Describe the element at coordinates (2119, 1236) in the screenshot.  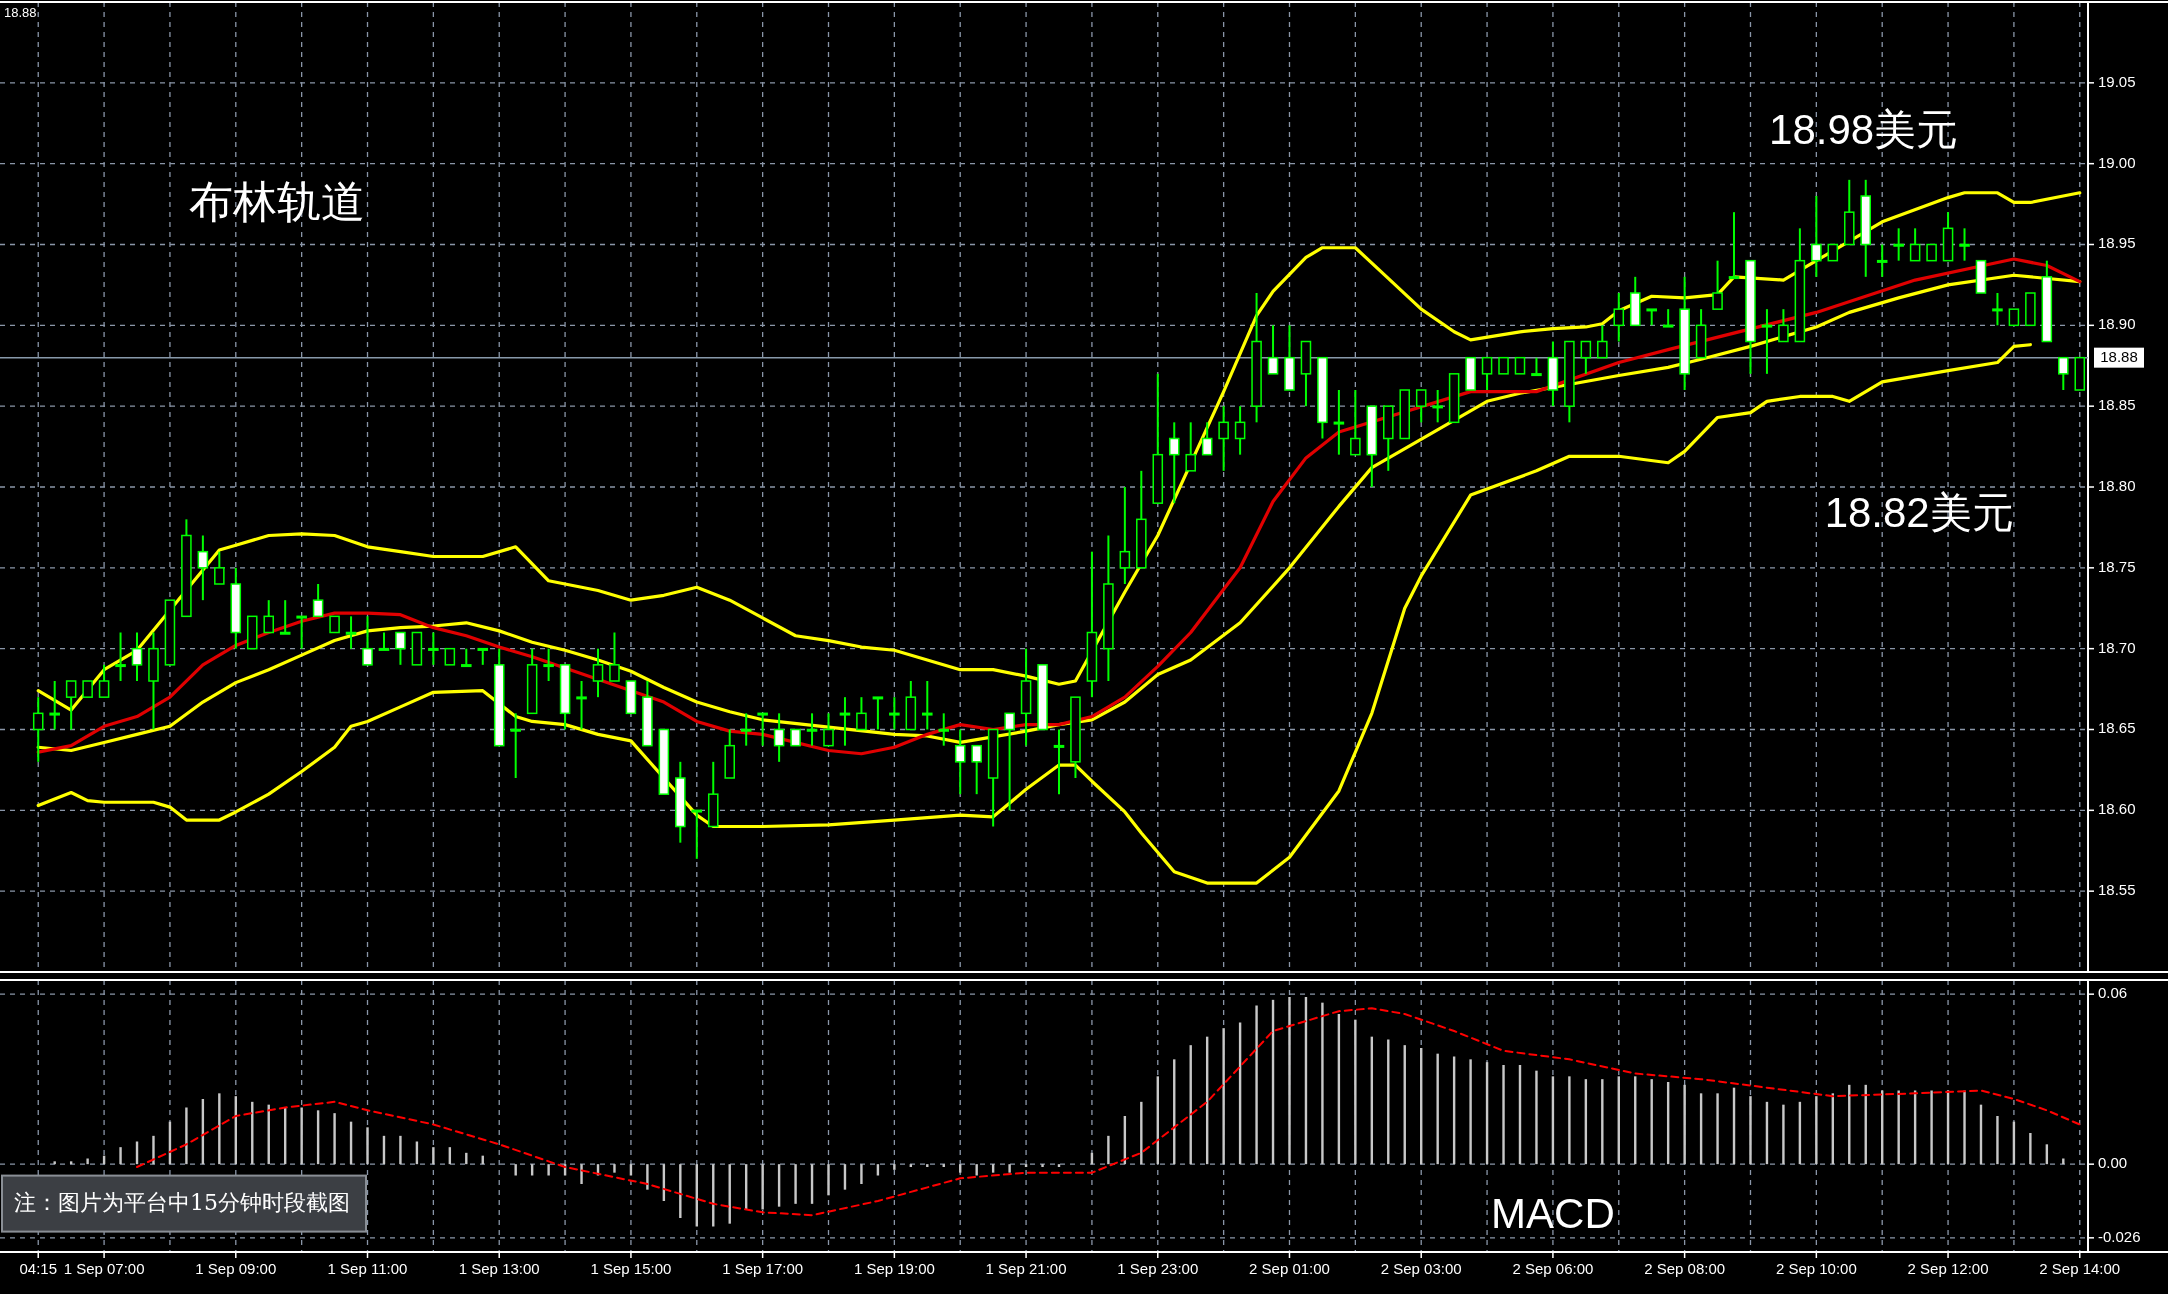
I see `y-tick-label: -0.026` at that location.